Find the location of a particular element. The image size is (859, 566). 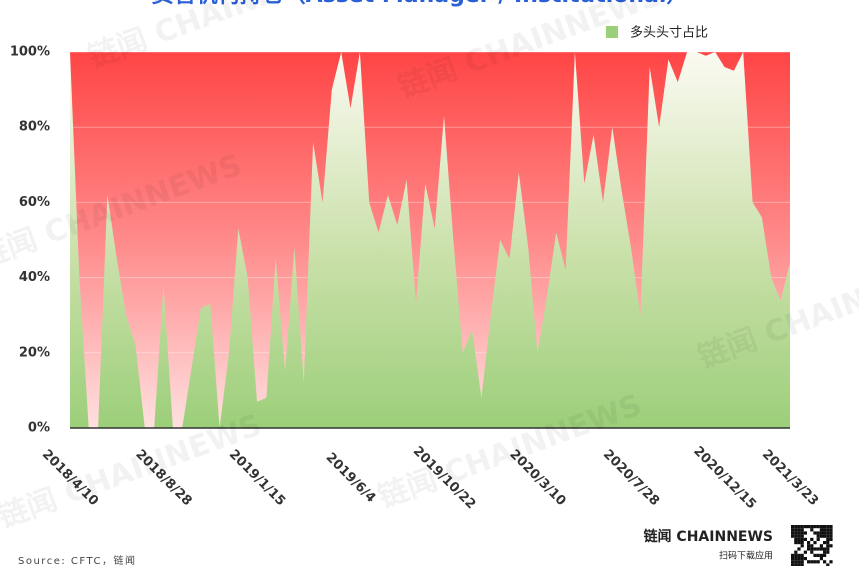

y-tick-label: 0% is located at coordinates (39, 428).